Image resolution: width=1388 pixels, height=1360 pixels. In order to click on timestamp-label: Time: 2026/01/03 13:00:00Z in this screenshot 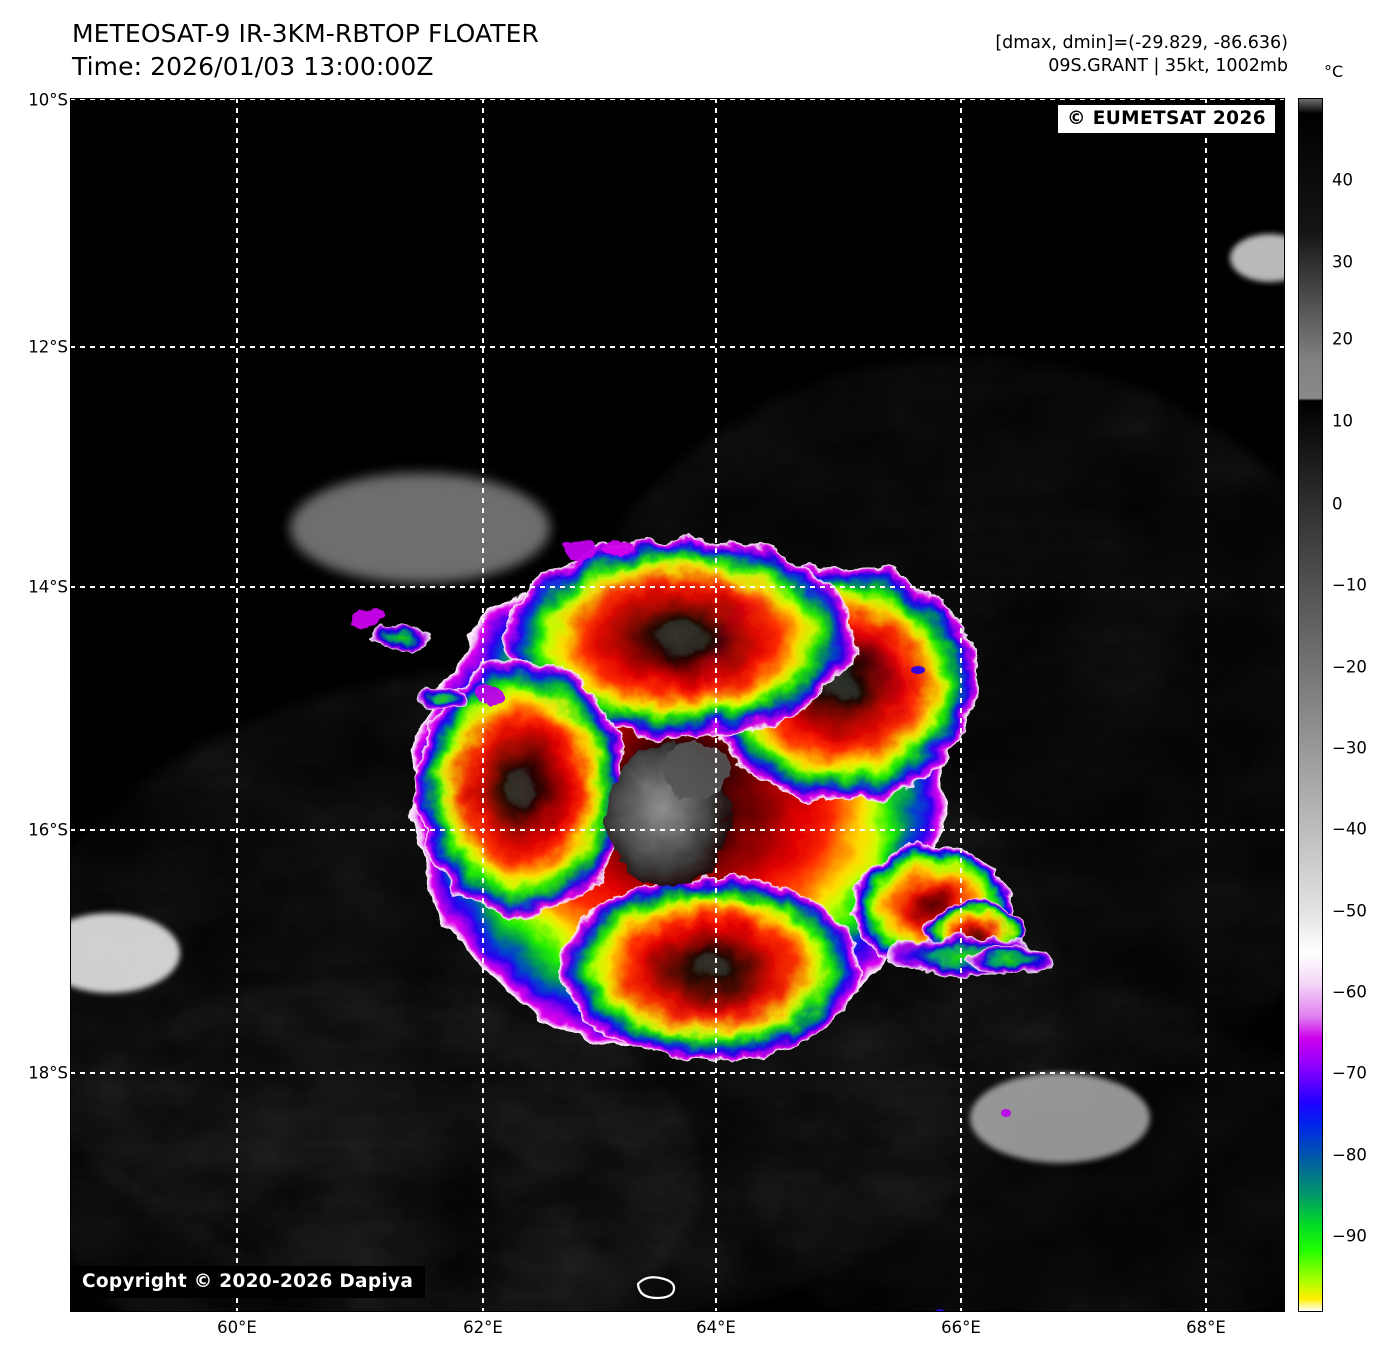, I will do `click(253, 66)`.